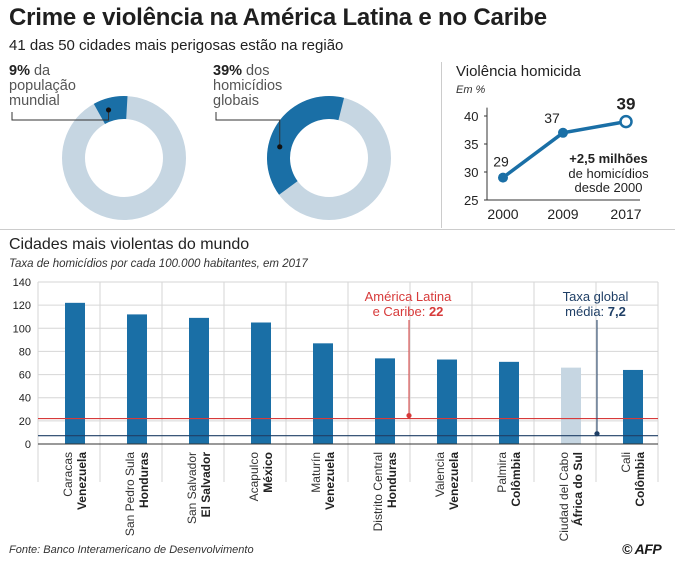 This screenshot has height=562, width=675. What do you see at coordinates (471, 116) in the screenshot?
I see `line-ytick-label: 40` at bounding box center [471, 116].